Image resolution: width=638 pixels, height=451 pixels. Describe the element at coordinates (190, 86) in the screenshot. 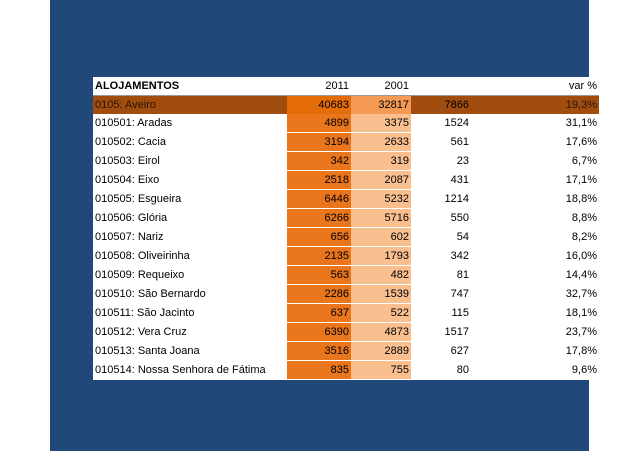

I see `header-alojamentos: ALOJAMENTOS` at that location.